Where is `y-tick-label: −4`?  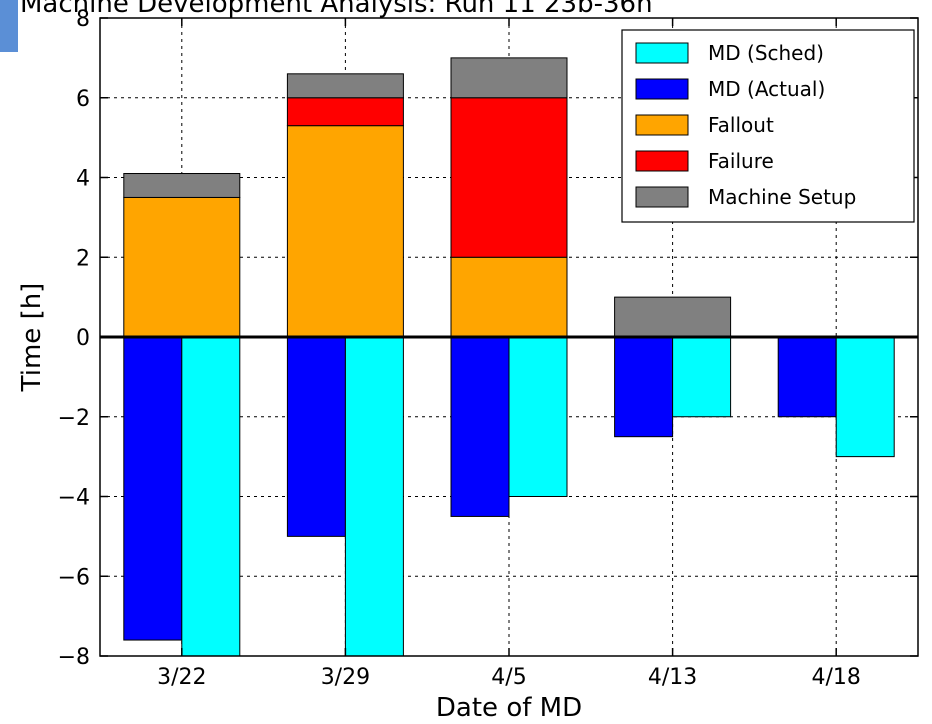 y-tick-label: −4 is located at coordinates (74, 498).